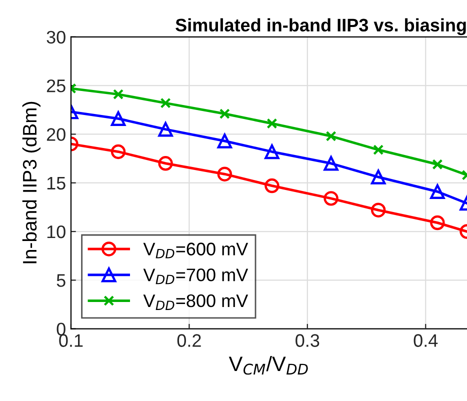 Image resolution: width=467 pixels, height=401 pixels. What do you see at coordinates (426, 340) in the screenshot?
I see `x-tick-label: 0.4` at bounding box center [426, 340].